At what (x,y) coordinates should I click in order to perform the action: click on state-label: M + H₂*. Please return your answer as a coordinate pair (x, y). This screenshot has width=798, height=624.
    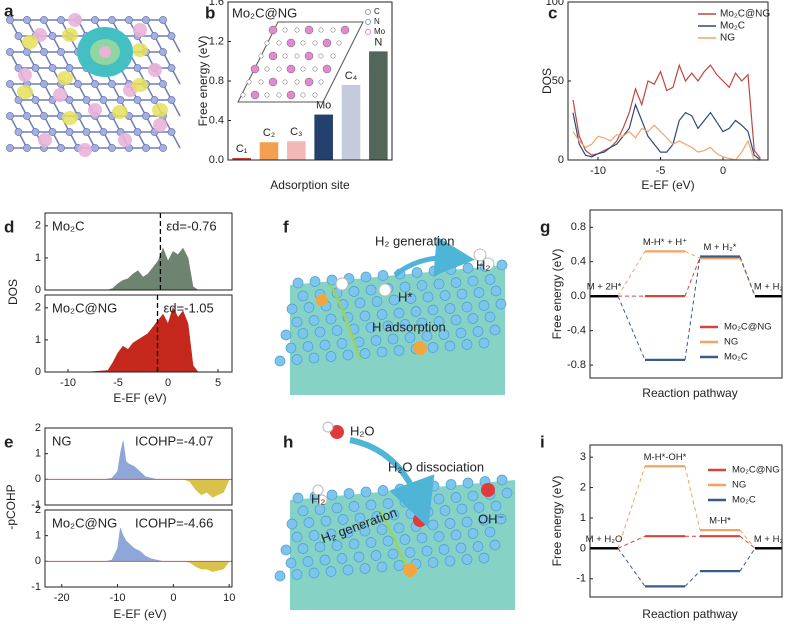
    Looking at the image, I should click on (720, 247).